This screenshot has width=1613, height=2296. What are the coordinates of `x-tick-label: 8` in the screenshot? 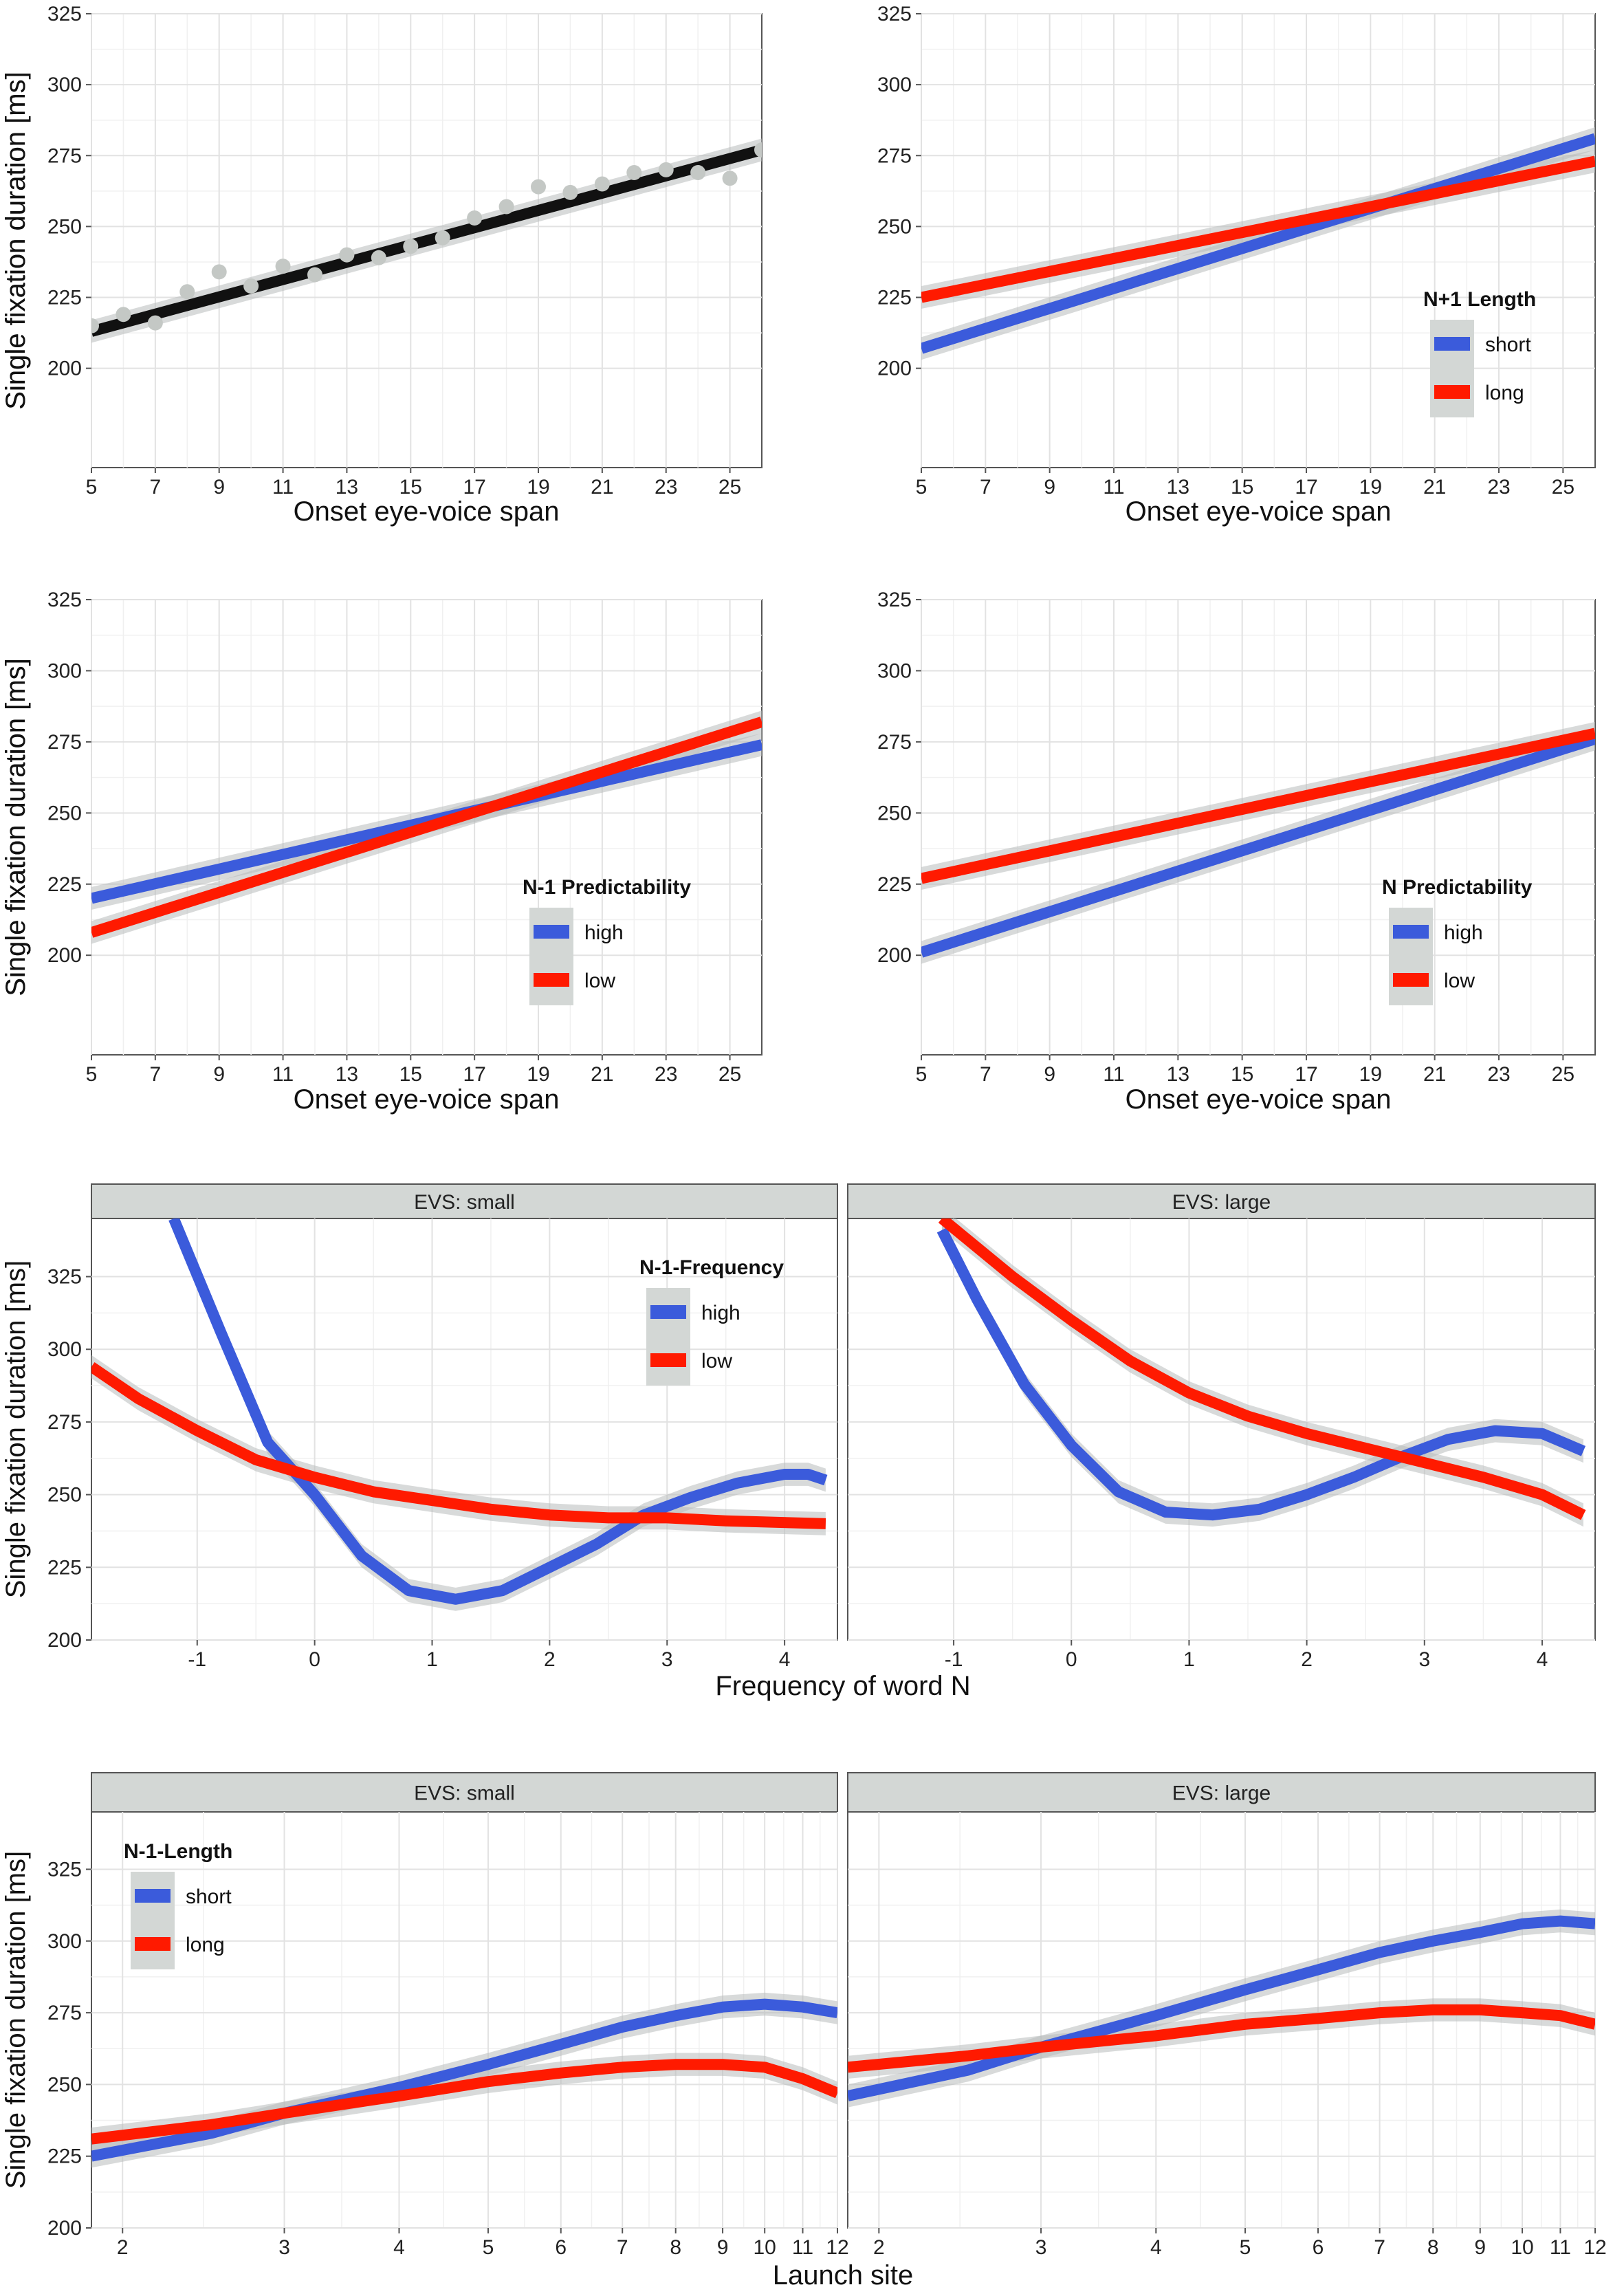 It's located at (675, 2247).